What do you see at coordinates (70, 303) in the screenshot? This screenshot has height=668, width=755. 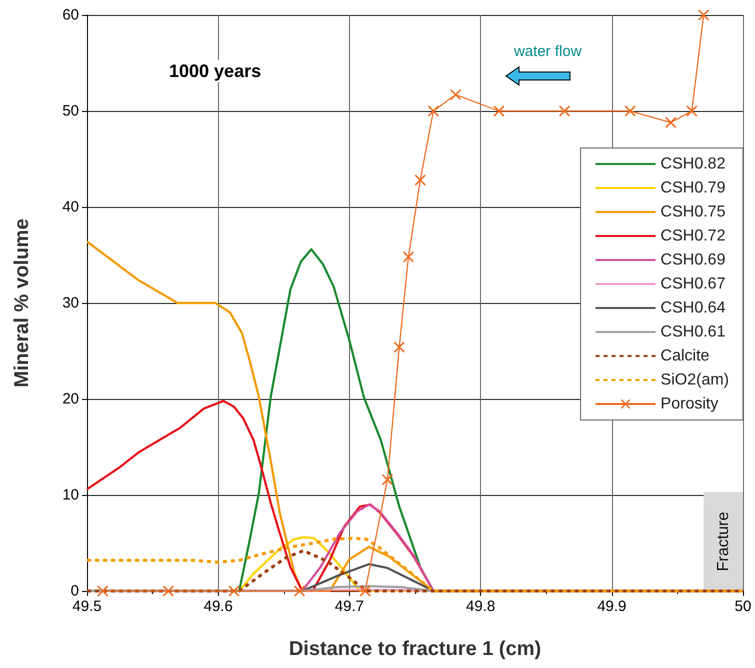 I see `y-tick-label: 30` at bounding box center [70, 303].